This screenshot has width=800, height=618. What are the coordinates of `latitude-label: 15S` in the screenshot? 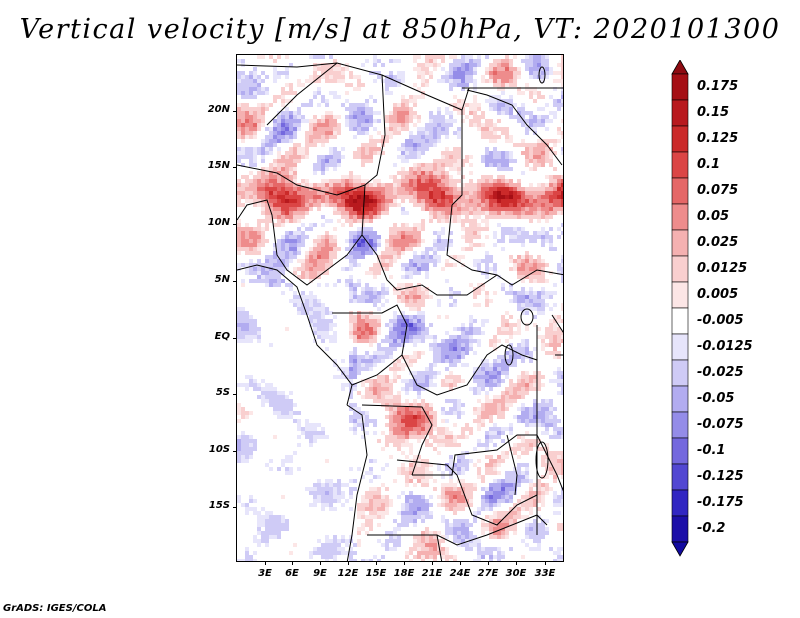 It's located at (219, 505).